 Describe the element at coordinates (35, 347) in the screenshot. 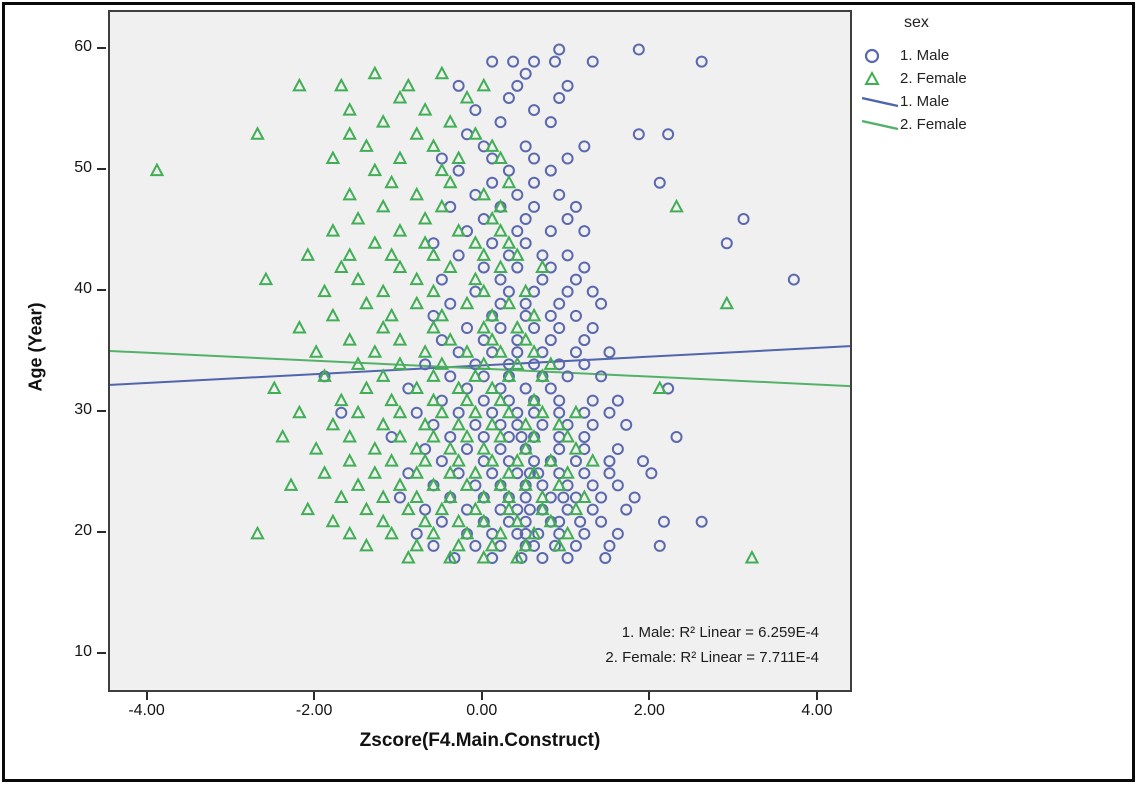

I see `y-axis-title: Age (Year)` at that location.